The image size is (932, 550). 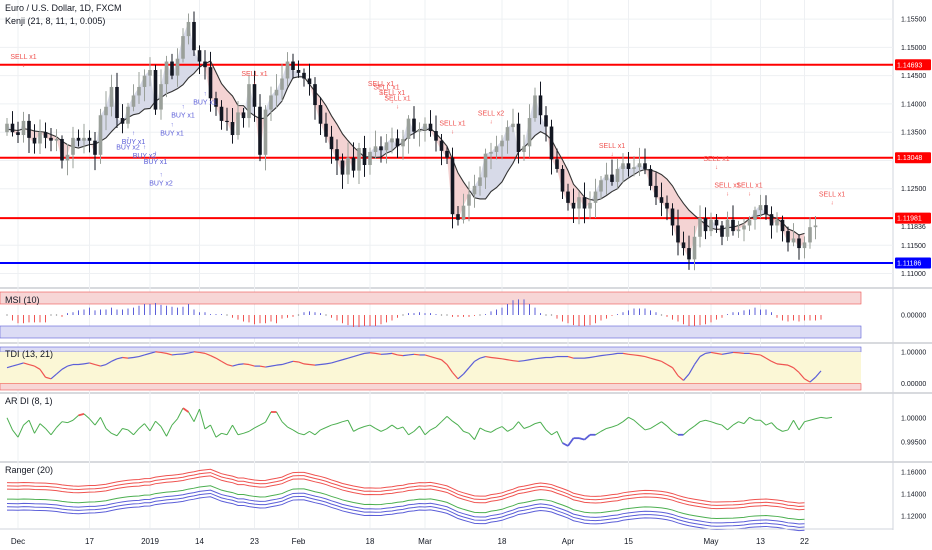 I want to click on time-tick-label: 18, so click(x=370, y=541).